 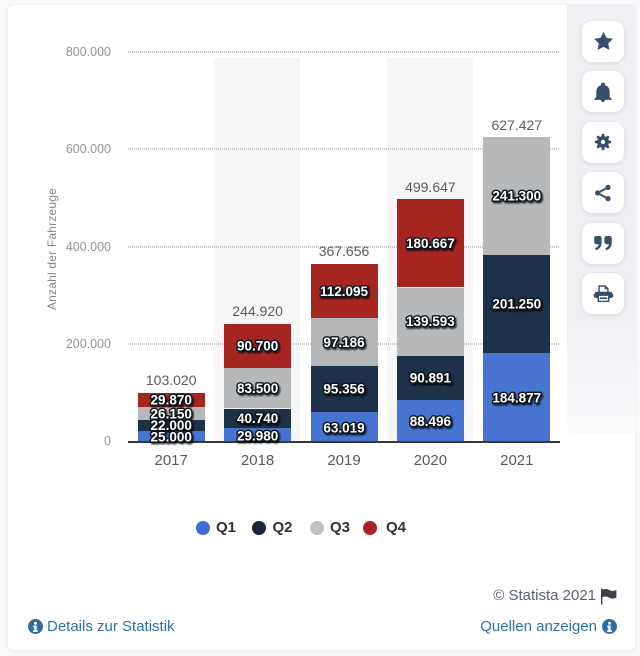 I want to click on svg-text: 40.740, so click(x=257, y=418).